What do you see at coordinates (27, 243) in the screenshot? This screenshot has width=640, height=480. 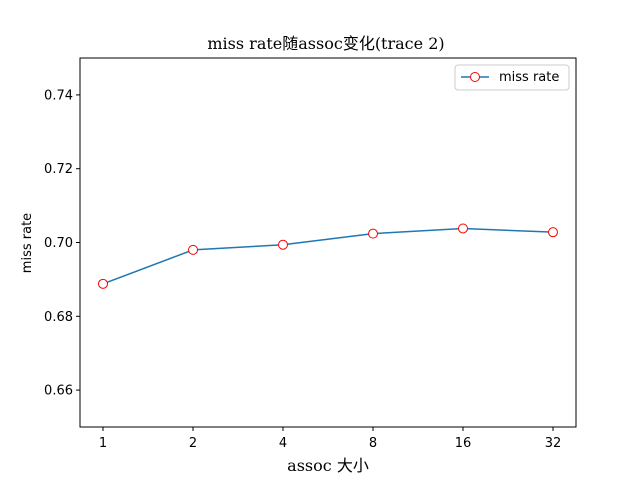 I see `y-axis-label: miss rate` at bounding box center [27, 243].